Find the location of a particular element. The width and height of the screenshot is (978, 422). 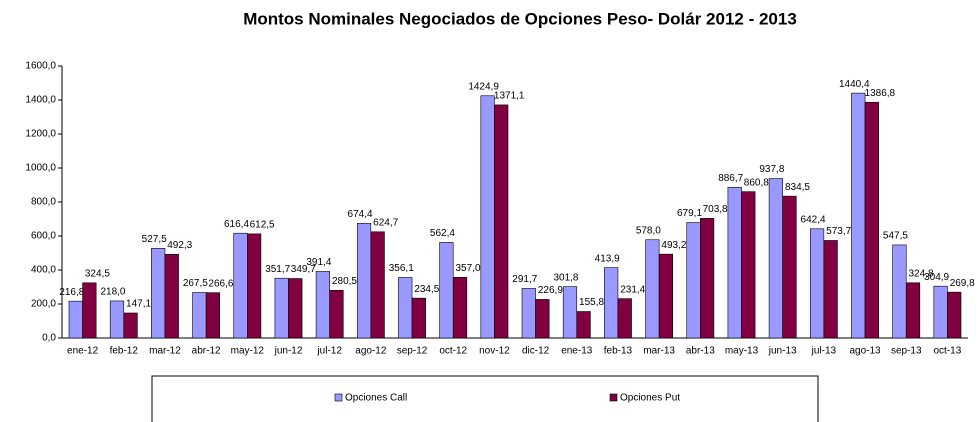

y-tick-label: 1600,0 is located at coordinates (40, 66).